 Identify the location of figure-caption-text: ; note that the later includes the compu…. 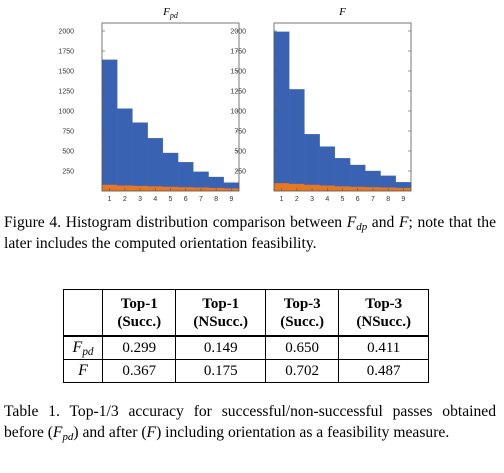
(250, 233).